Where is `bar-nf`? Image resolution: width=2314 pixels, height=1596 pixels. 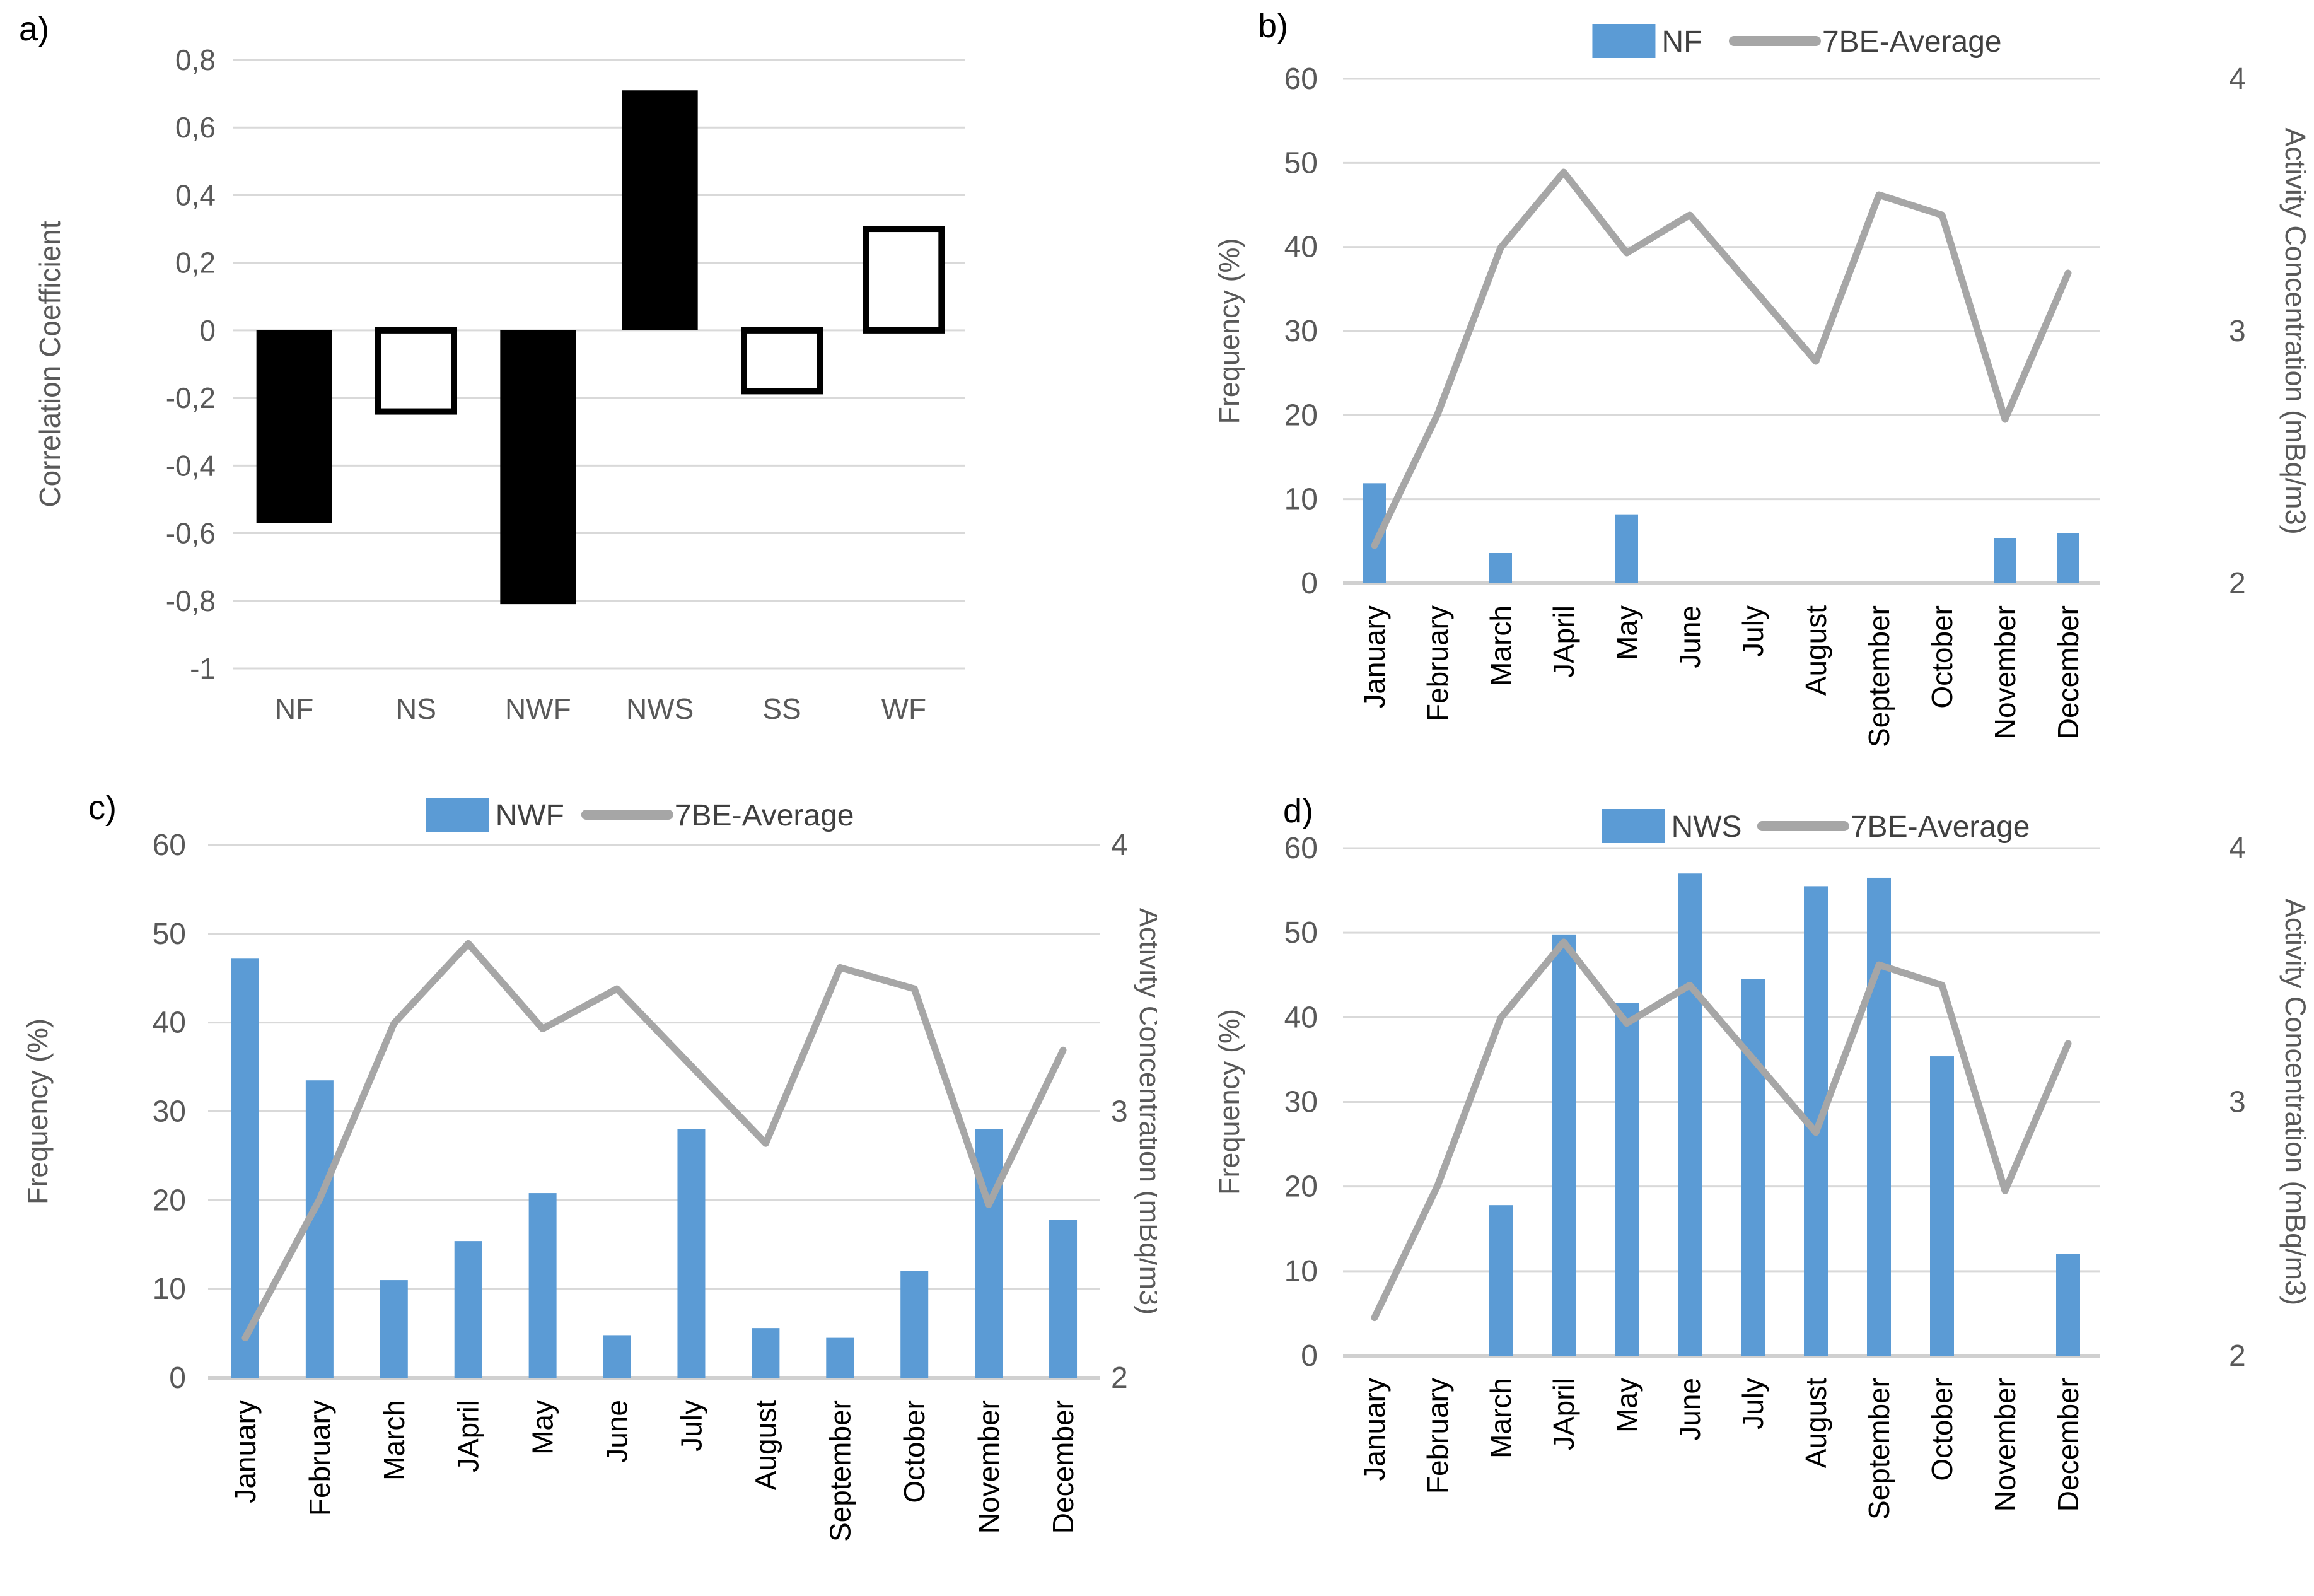 bar-nf is located at coordinates (294, 427).